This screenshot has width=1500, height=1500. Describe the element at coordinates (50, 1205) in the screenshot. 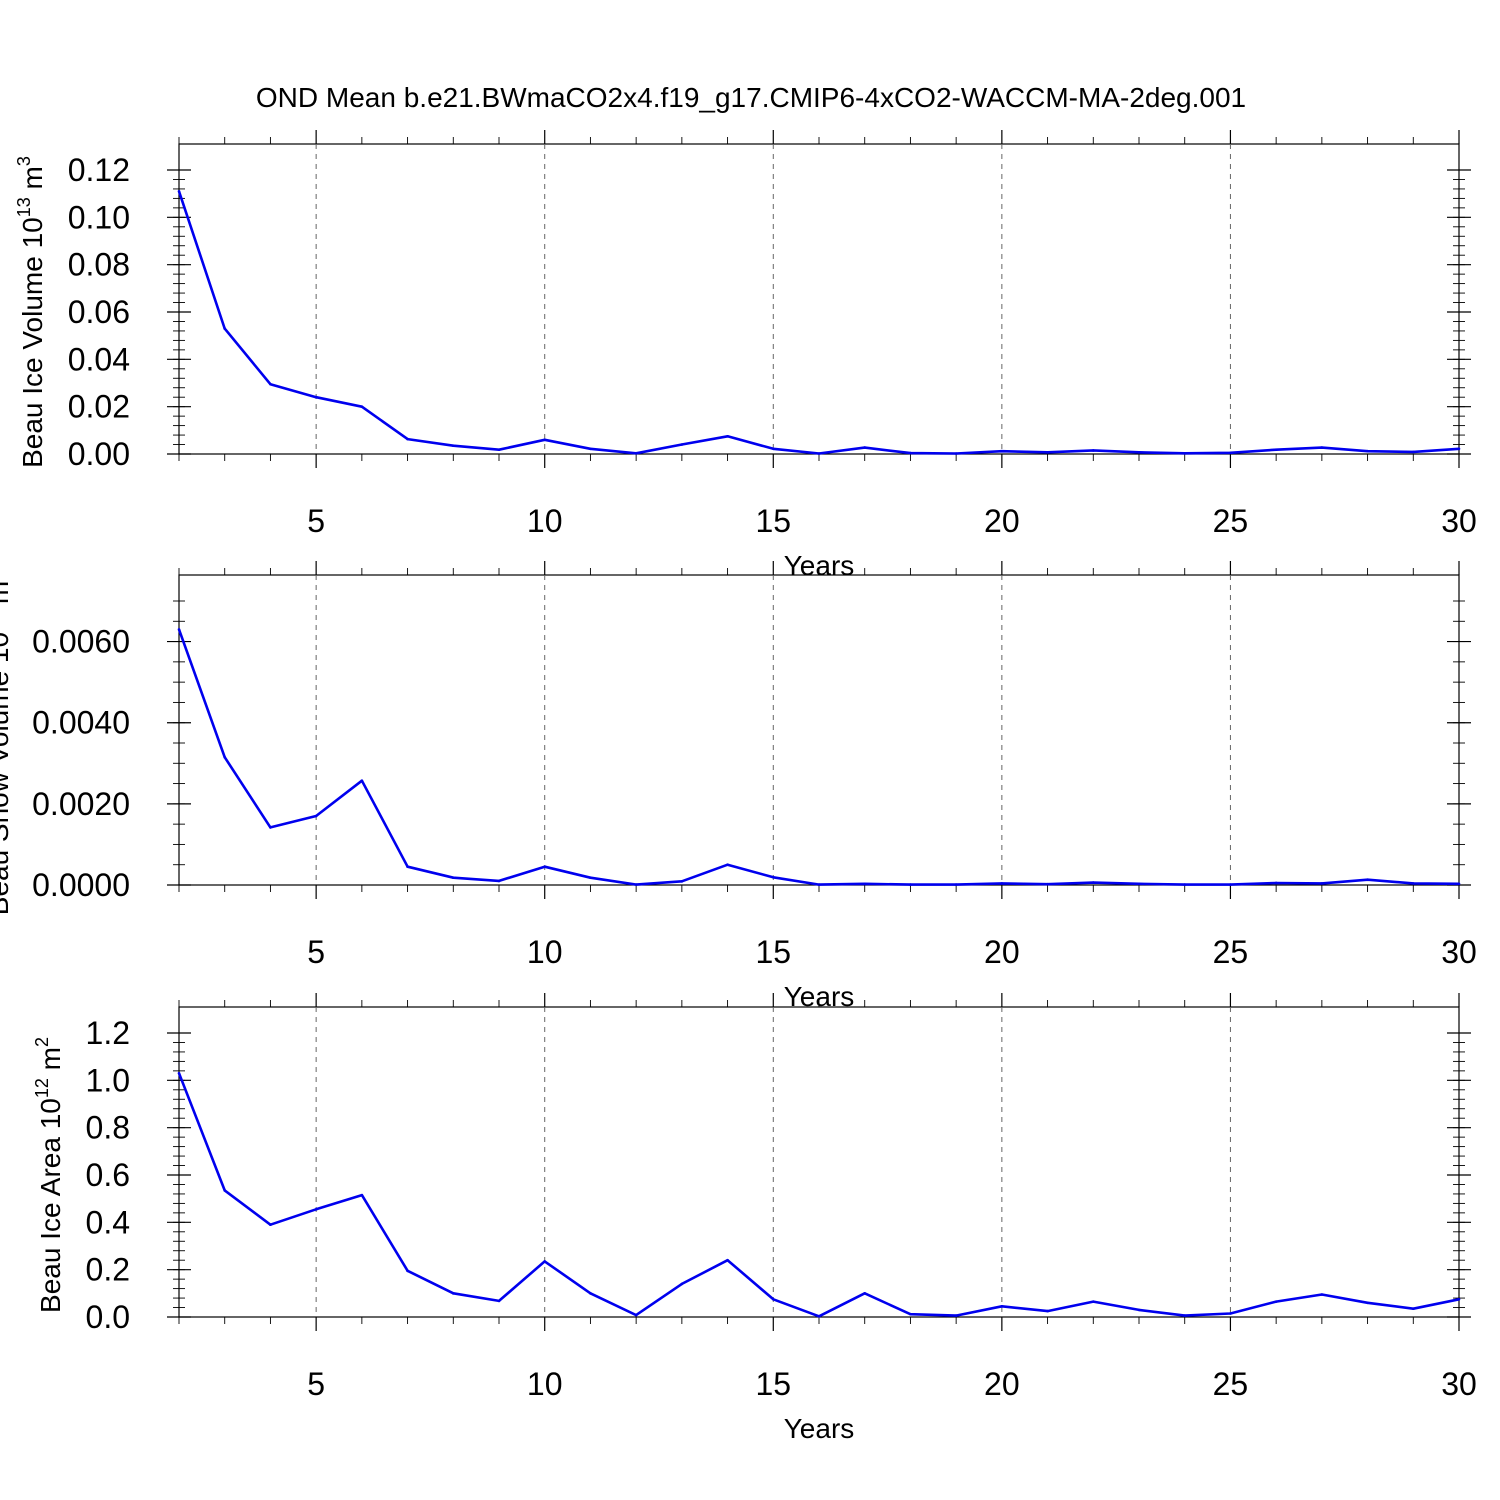

I see `y-axis-label-main: Beau Ice Area 10` at that location.